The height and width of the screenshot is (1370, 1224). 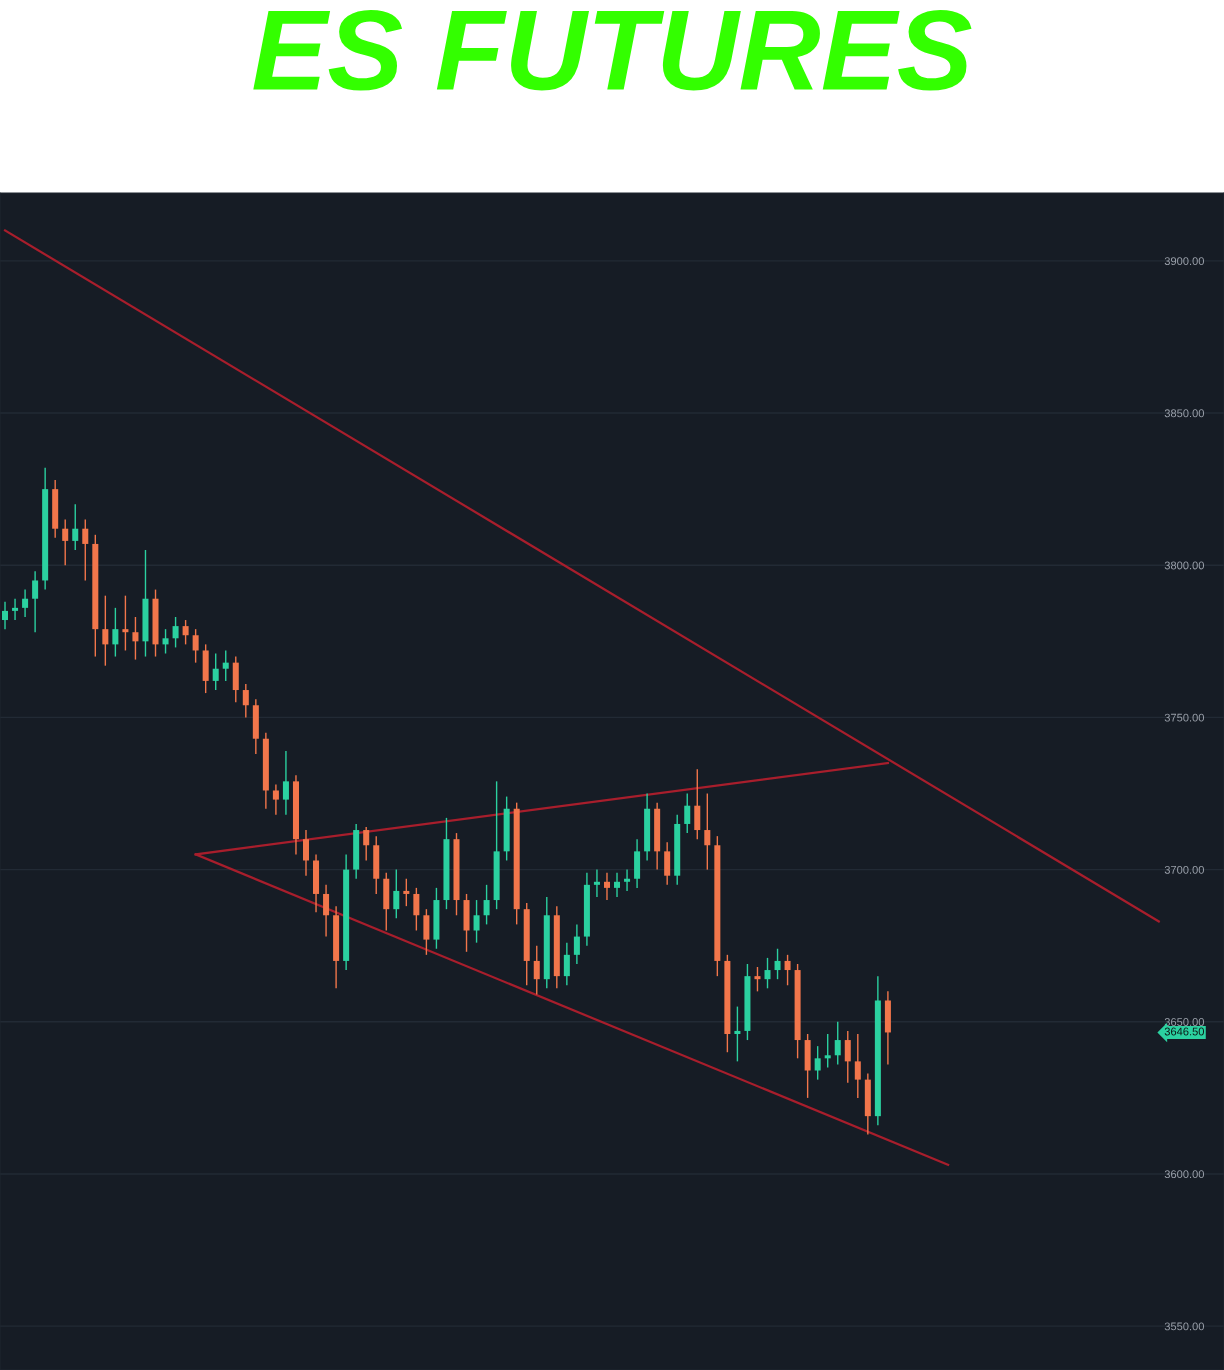 I want to click on y-tick-label: 3700.00, so click(x=1184, y=869).